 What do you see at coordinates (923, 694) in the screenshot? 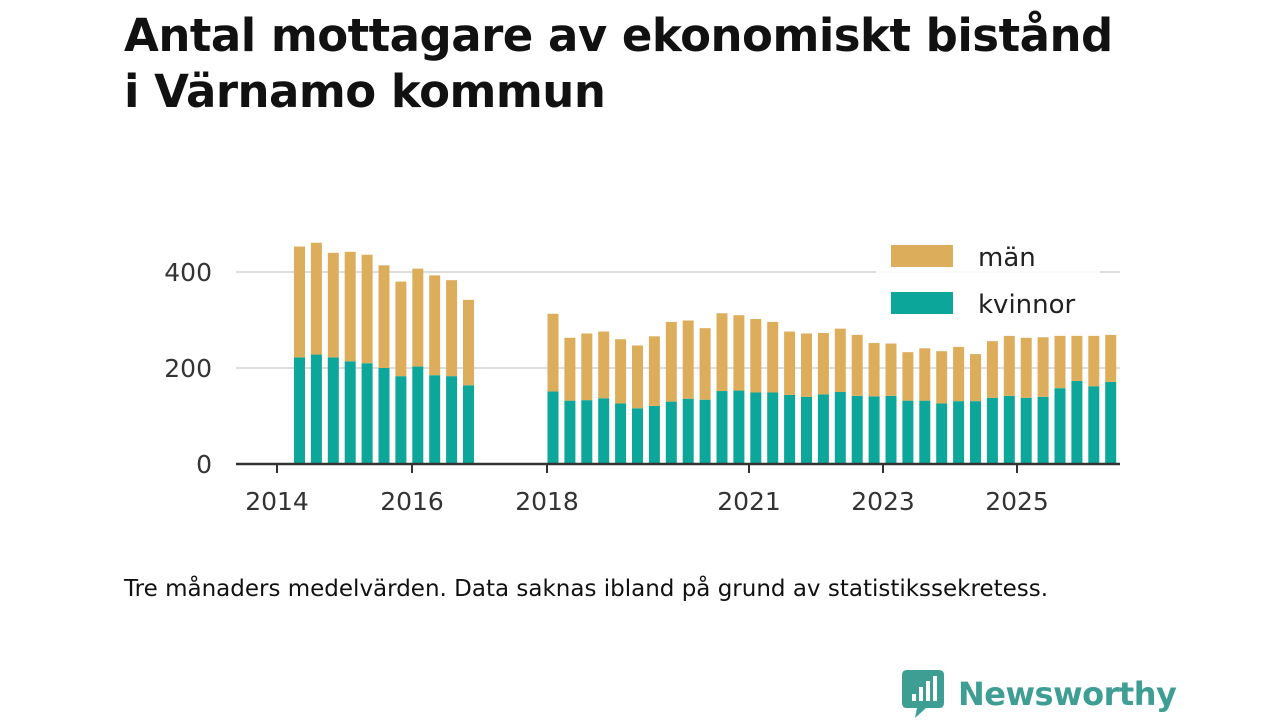
I see `newsworthy-chat-bars-icon` at bounding box center [923, 694].